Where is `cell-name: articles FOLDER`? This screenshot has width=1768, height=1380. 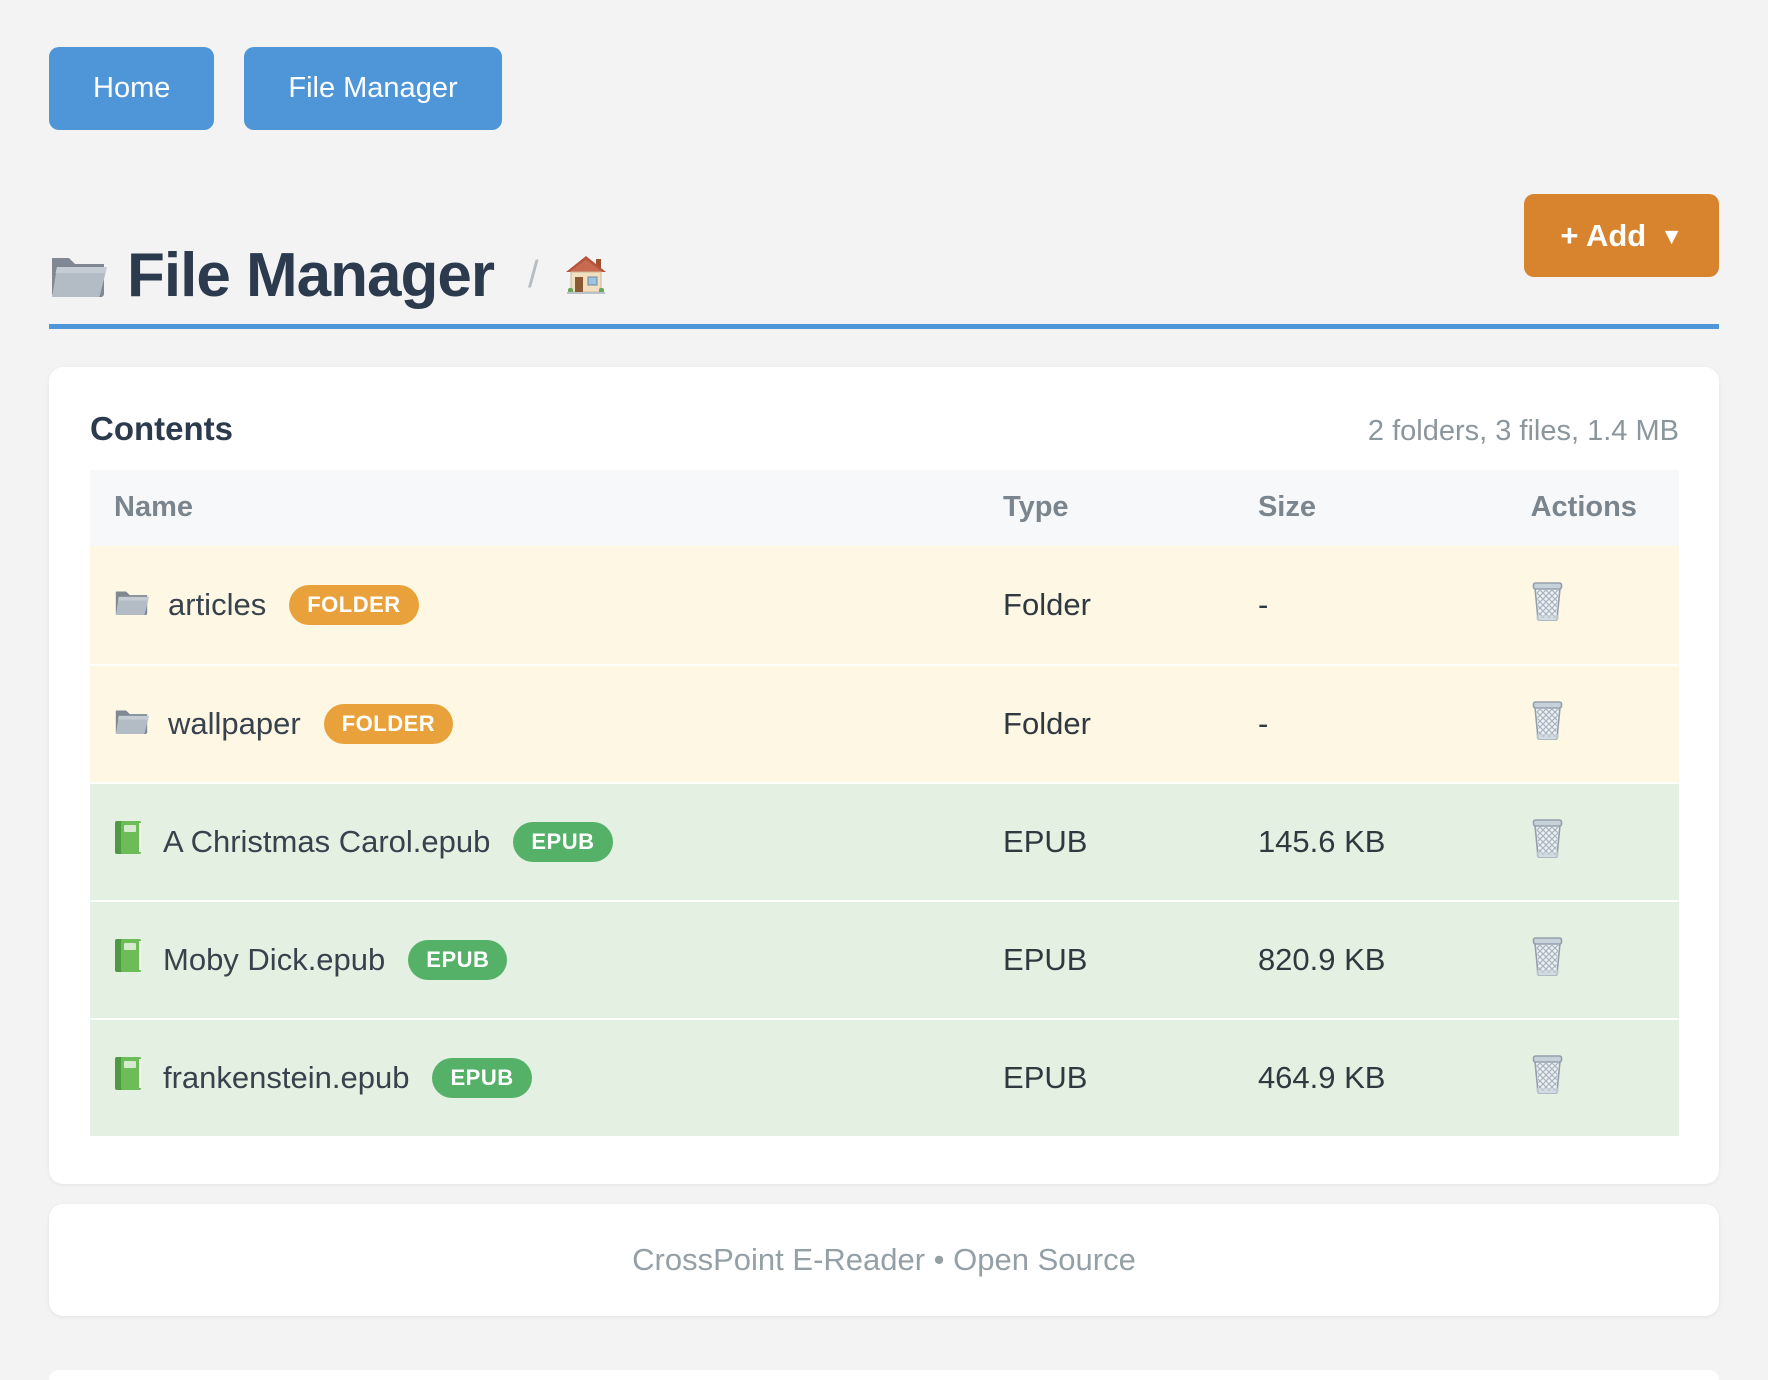
cell-name: articles FOLDER is located at coordinates (535, 604).